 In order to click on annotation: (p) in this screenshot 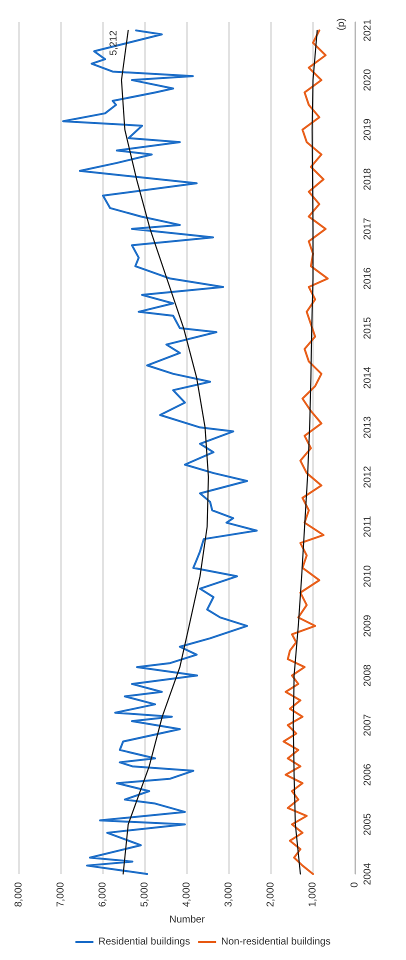, I will do `click(341, 24)`.